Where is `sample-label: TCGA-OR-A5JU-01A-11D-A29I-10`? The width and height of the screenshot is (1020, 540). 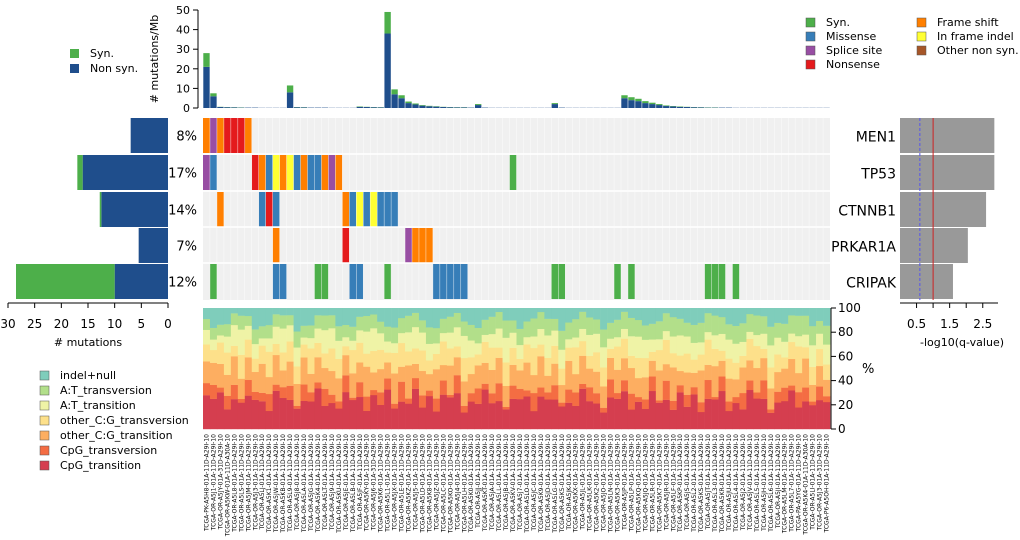 sample-label: TCGA-OR-A5JU-01A-11D-A29I-10 is located at coordinates (729, 483).